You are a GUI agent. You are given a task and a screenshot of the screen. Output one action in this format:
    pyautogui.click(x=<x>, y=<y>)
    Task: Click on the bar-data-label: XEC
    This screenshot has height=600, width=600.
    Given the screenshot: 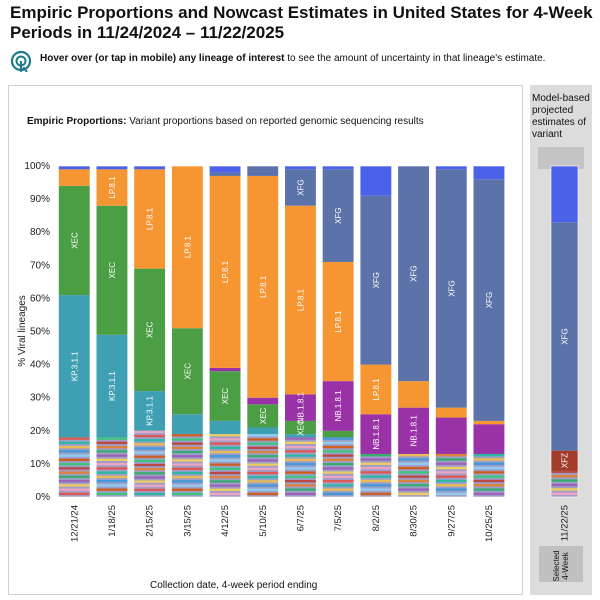 What is the action you would take?
    pyautogui.click(x=263, y=415)
    